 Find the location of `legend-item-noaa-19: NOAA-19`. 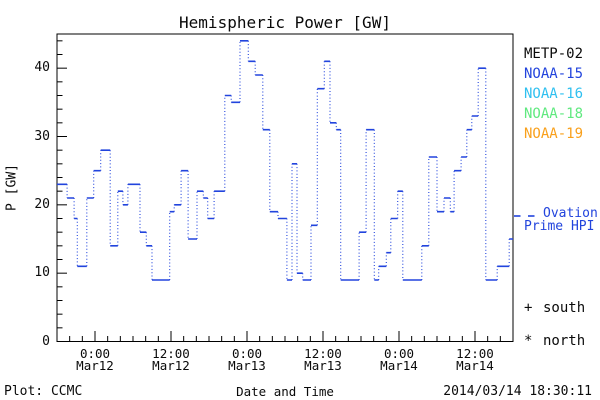

legend-item-noaa-19: NOAA-19 is located at coordinates (554, 134).